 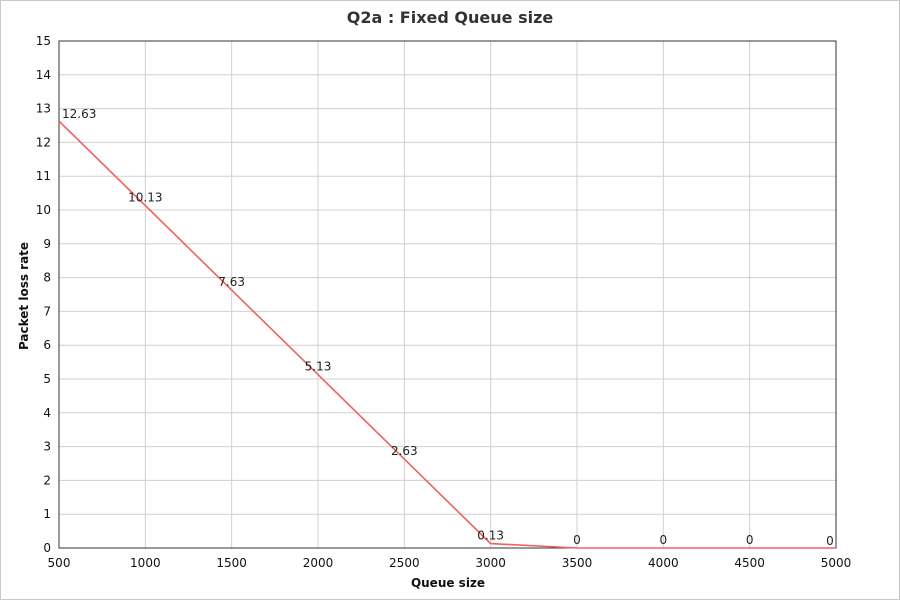 I want to click on chart-title: Q2a : Fixed Queue size, so click(x=450, y=17).